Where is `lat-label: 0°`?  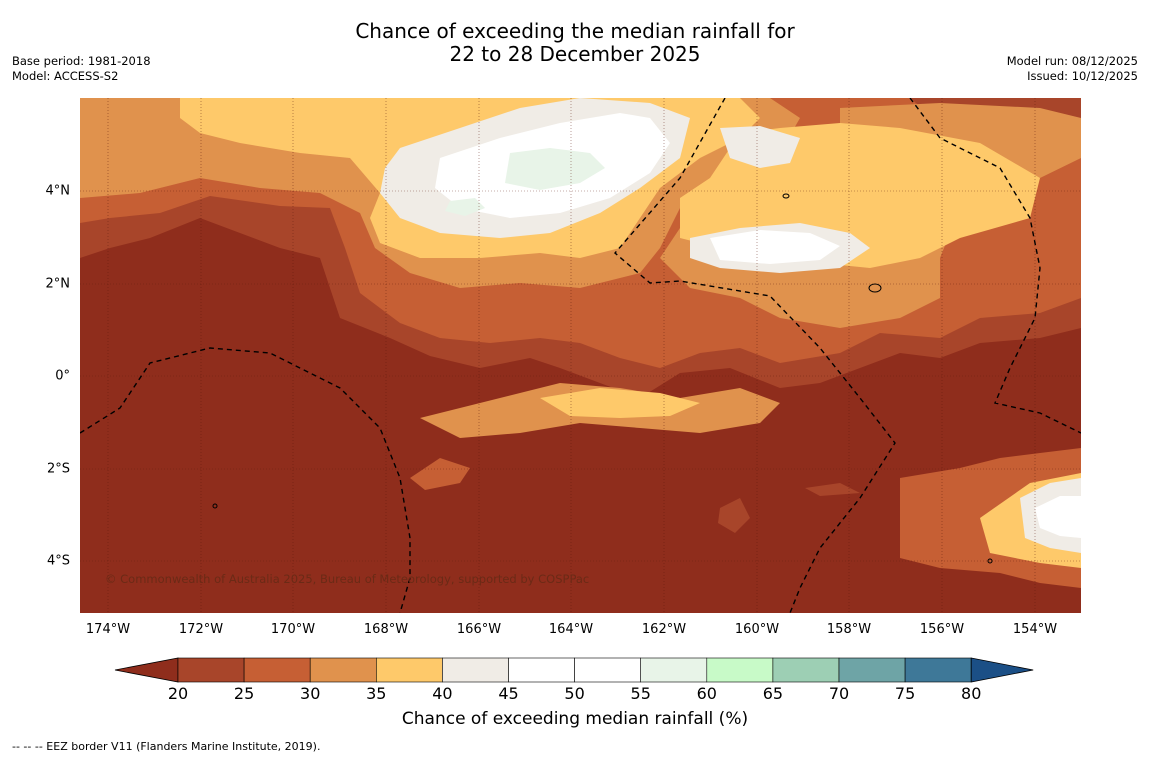
lat-label: 0° is located at coordinates (62, 376).